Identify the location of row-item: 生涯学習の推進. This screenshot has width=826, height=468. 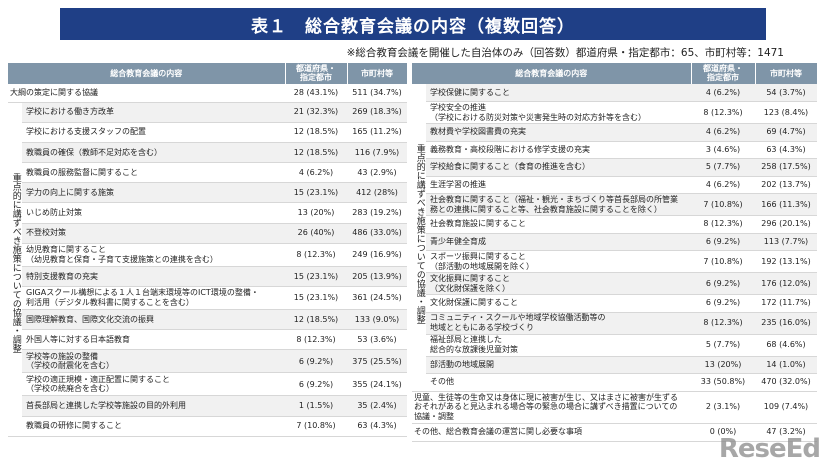
(558, 185).